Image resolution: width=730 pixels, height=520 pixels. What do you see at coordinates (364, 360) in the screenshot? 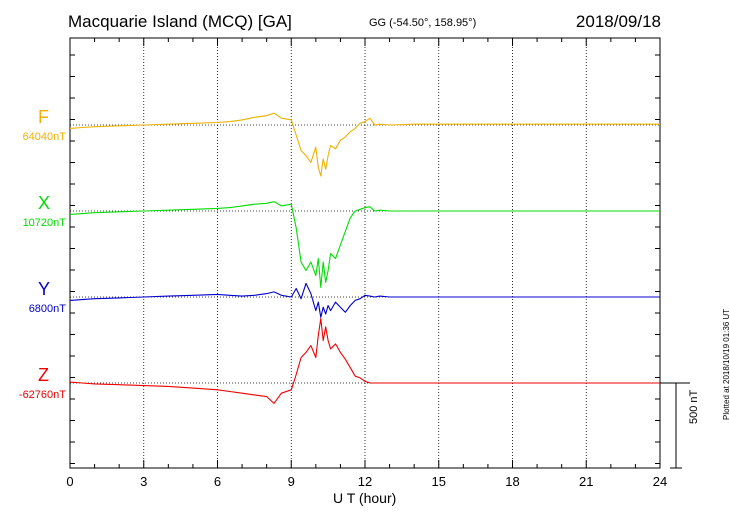
I see `trace-z` at bounding box center [364, 360].